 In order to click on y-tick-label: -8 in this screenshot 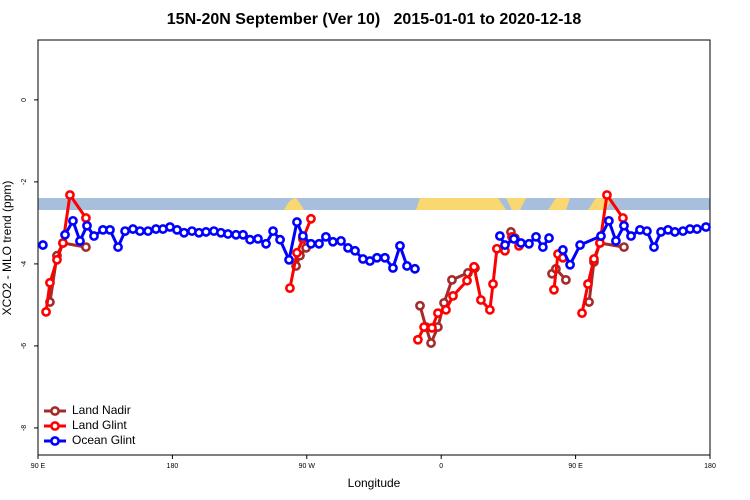, I will do `click(24, 428)`.